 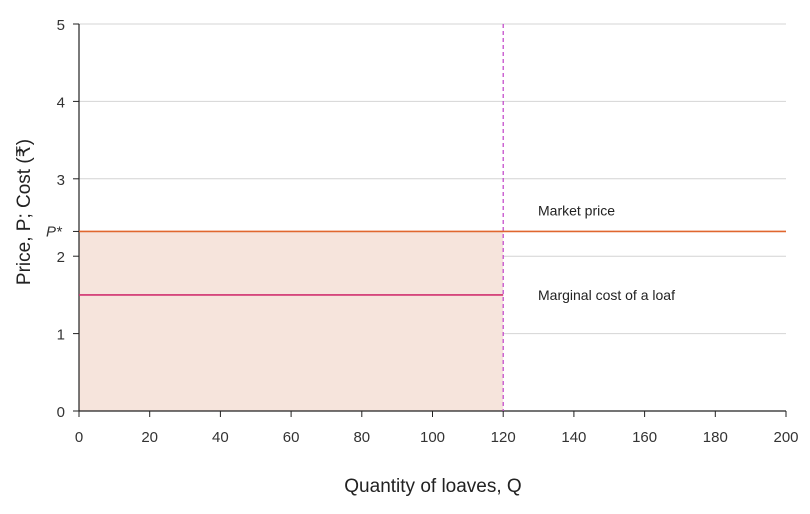 What do you see at coordinates (61, 412) in the screenshot?
I see `y-tick-label-0: 0` at bounding box center [61, 412].